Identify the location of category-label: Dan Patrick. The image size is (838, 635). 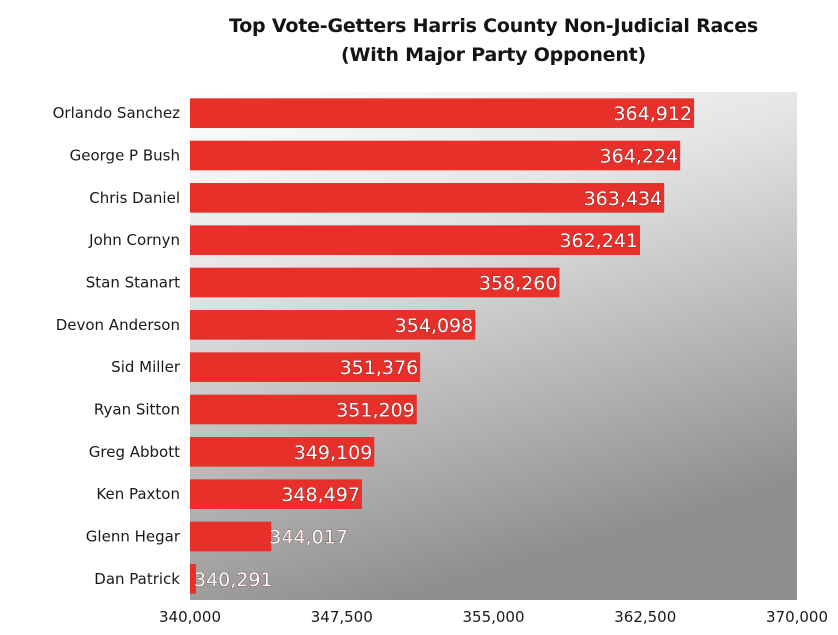
(137, 579).